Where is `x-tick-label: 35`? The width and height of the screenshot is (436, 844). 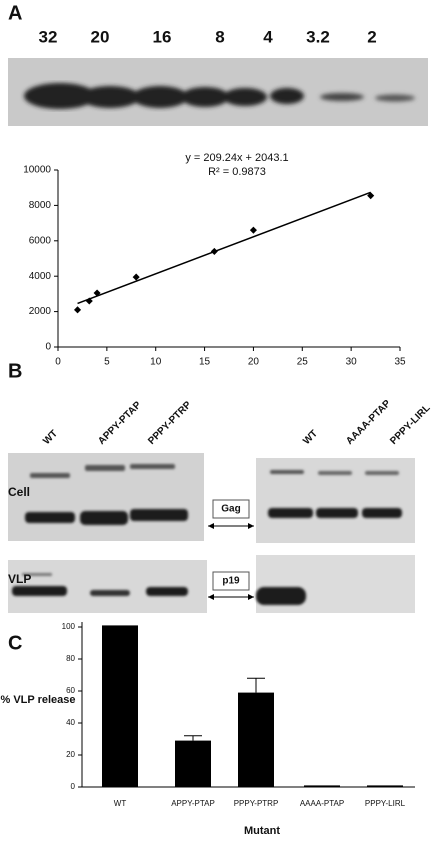
x-tick-label: 35 is located at coordinates (400, 362).